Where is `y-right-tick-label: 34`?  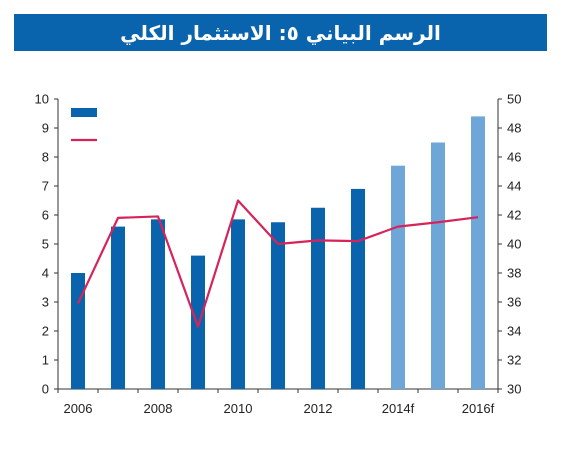
y-right-tick-label: 34 is located at coordinates (514, 331).